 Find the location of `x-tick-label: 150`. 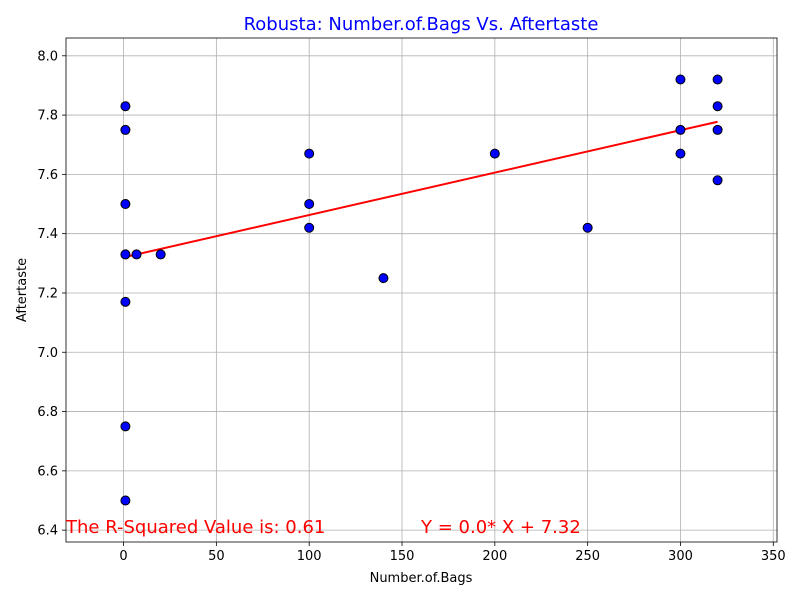

x-tick-label: 150 is located at coordinates (402, 556).